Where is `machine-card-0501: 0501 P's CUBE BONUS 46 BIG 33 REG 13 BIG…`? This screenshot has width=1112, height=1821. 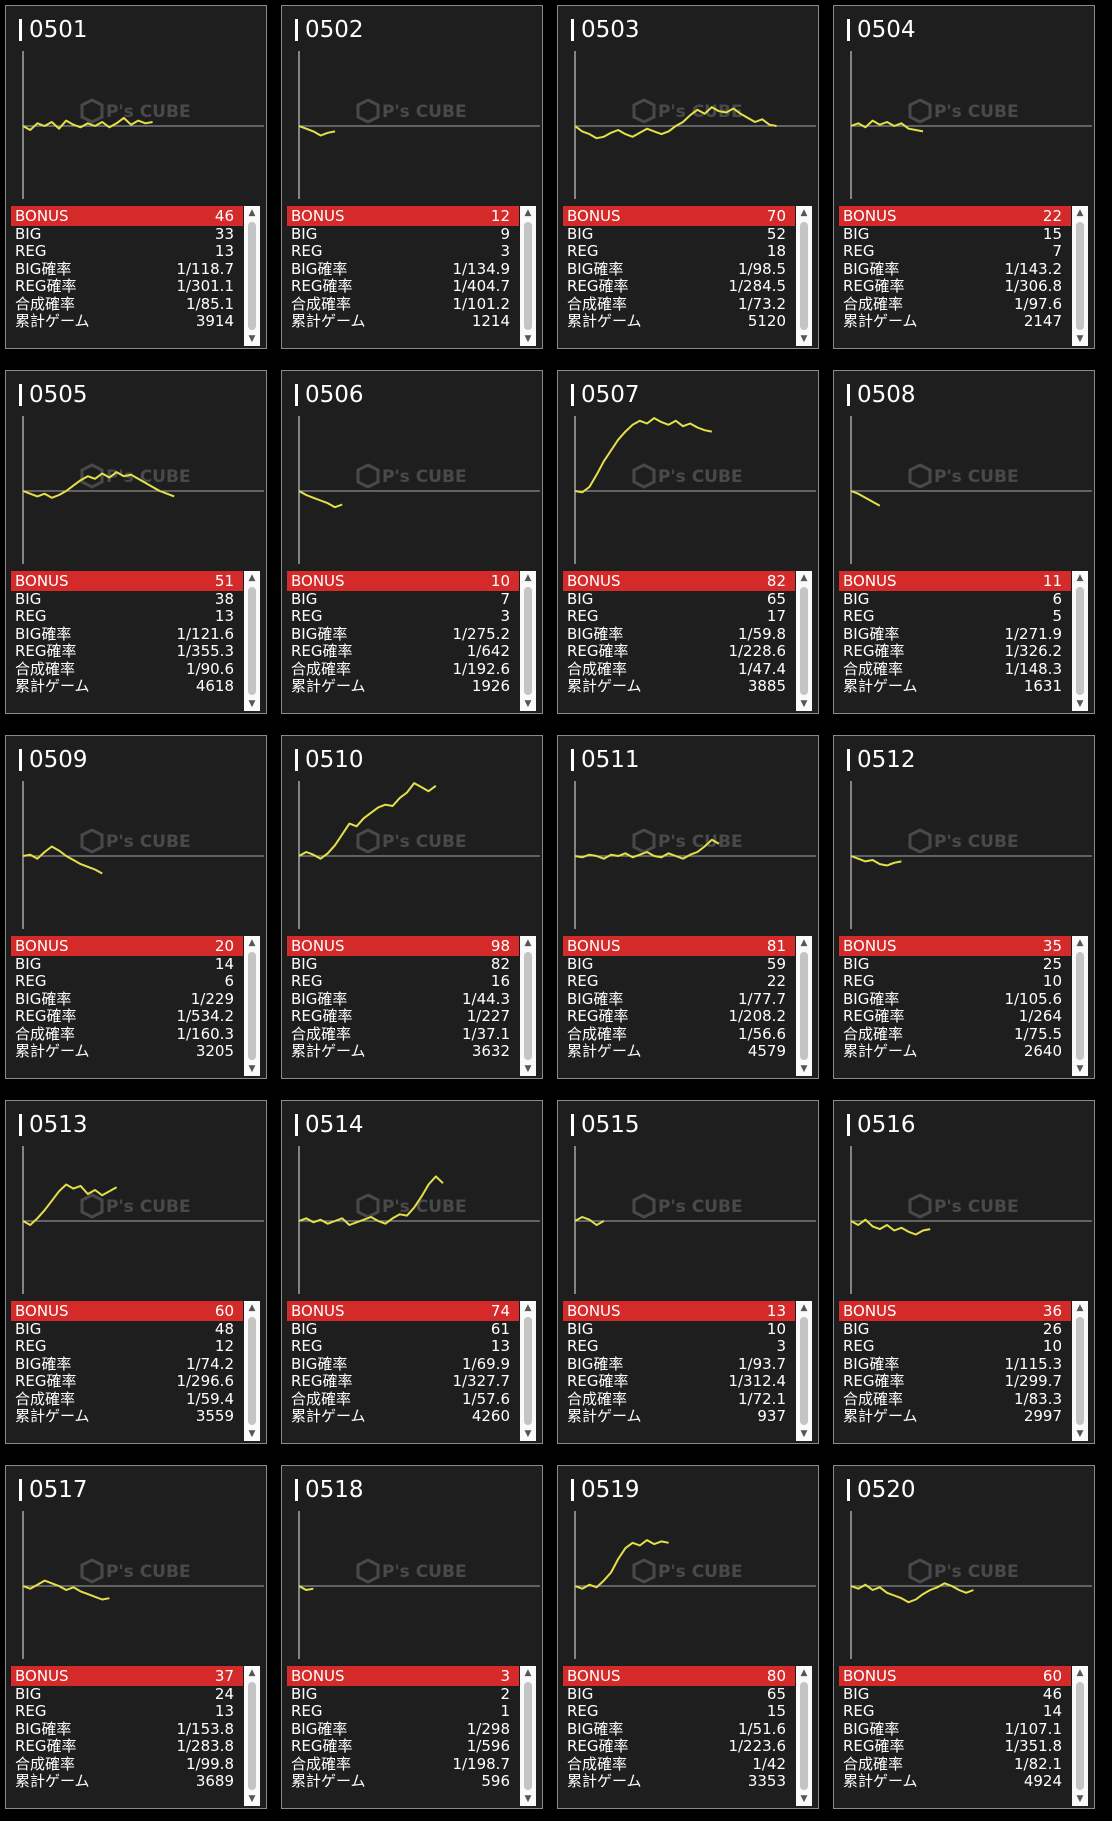 machine-card-0501: 0501 P's CUBE BONUS 46 BIG 33 REG 13 BIG… is located at coordinates (136, 177).